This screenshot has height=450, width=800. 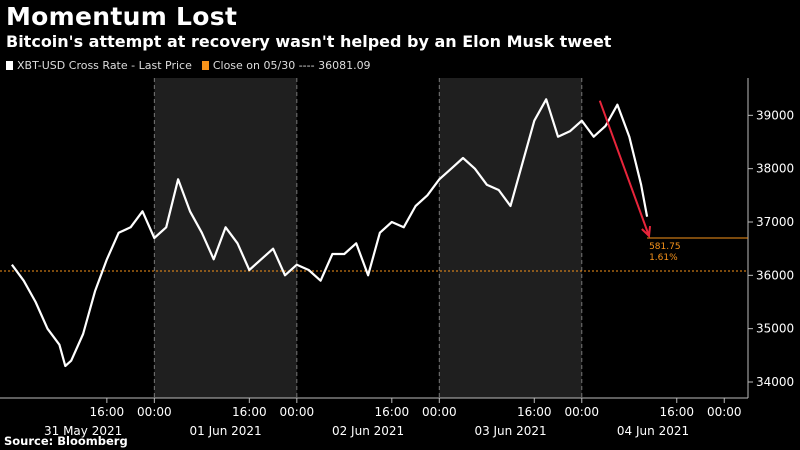 What do you see at coordinates (775, 115) in the screenshot?
I see `y-tick-label: 39000` at bounding box center [775, 115].